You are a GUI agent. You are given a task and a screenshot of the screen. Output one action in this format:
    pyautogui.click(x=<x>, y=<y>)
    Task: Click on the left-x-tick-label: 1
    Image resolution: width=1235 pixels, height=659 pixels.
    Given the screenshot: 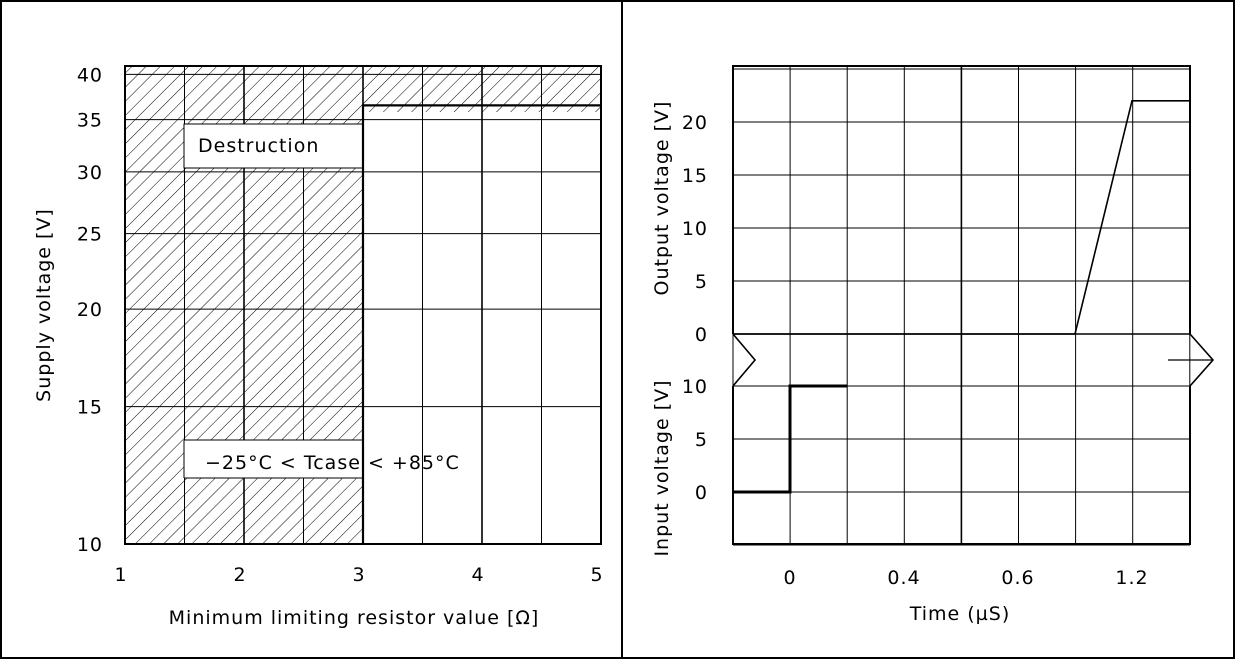 What is the action you would take?
    pyautogui.click(x=120, y=575)
    